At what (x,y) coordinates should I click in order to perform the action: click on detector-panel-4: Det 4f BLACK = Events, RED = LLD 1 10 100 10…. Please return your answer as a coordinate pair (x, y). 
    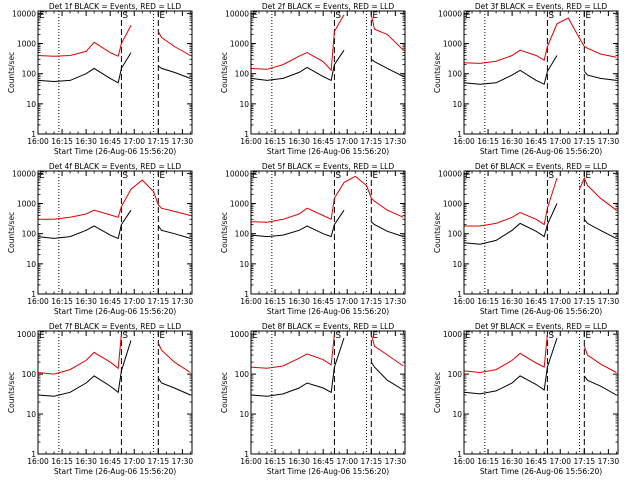
    Looking at the image, I should click on (100, 239).